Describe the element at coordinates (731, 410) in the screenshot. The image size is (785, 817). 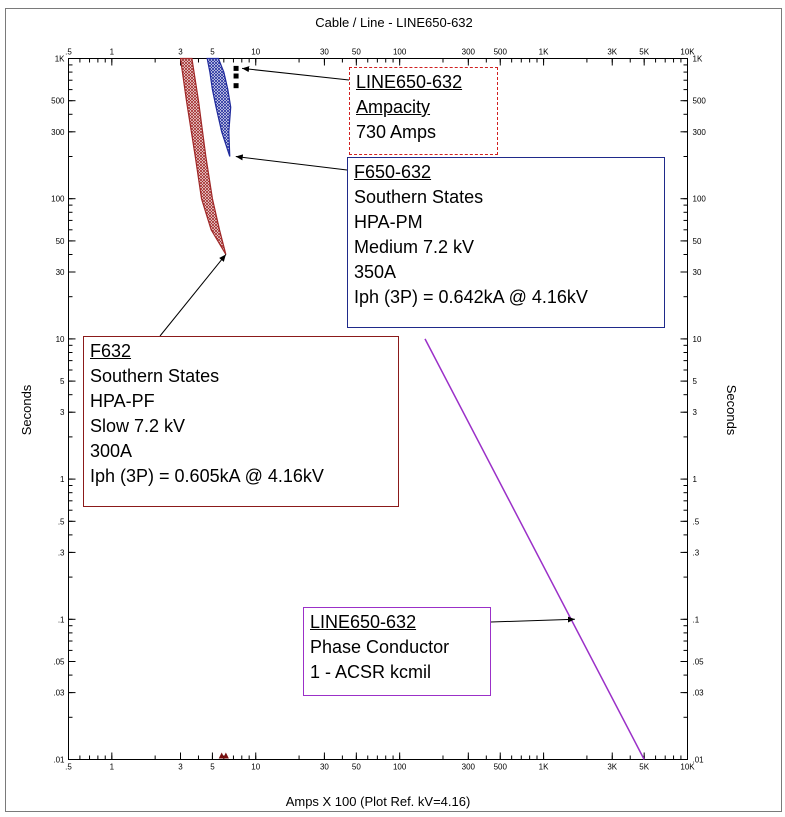
I see `y-axis-label-right: Seconds` at that location.